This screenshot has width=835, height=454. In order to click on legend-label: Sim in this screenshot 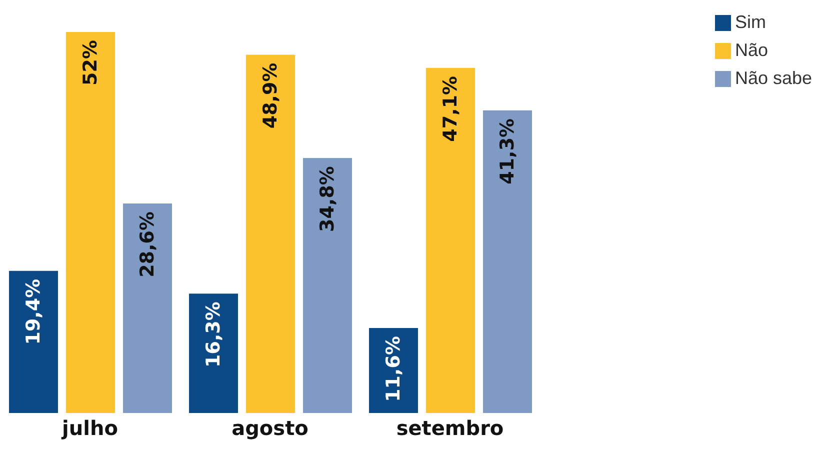, I will do `click(750, 22)`.